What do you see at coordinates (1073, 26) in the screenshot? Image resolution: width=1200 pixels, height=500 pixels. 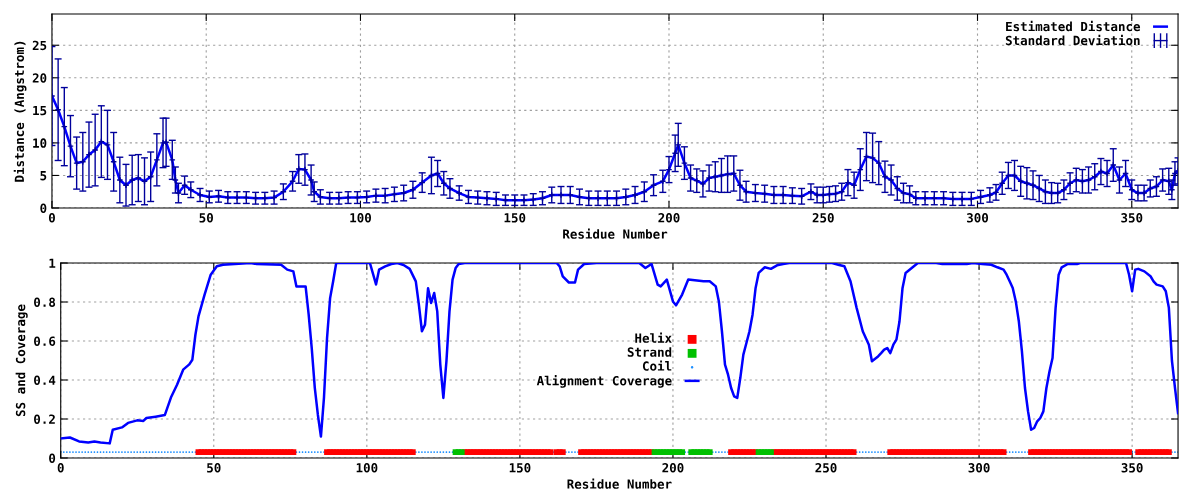 I see `legend-label: Estimated Distance` at bounding box center [1073, 26].